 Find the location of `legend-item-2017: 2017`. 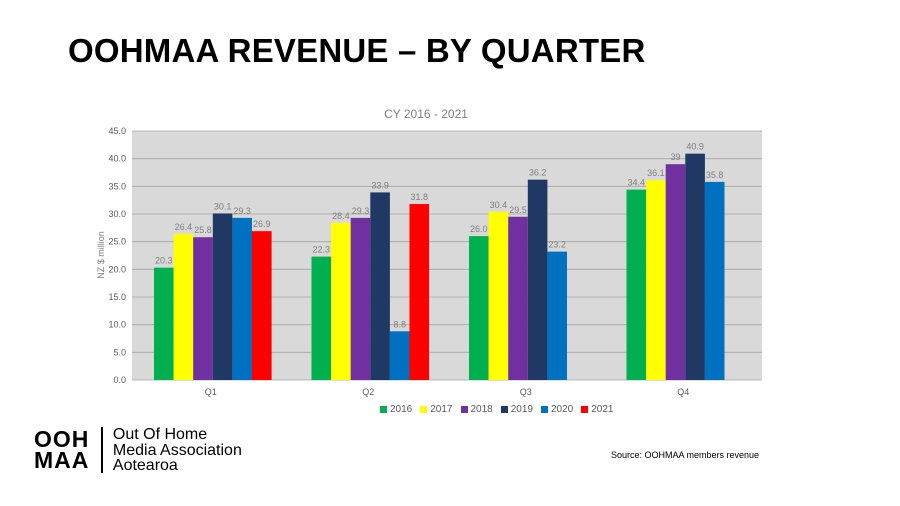

legend-item-2017: 2017 is located at coordinates (436, 409).